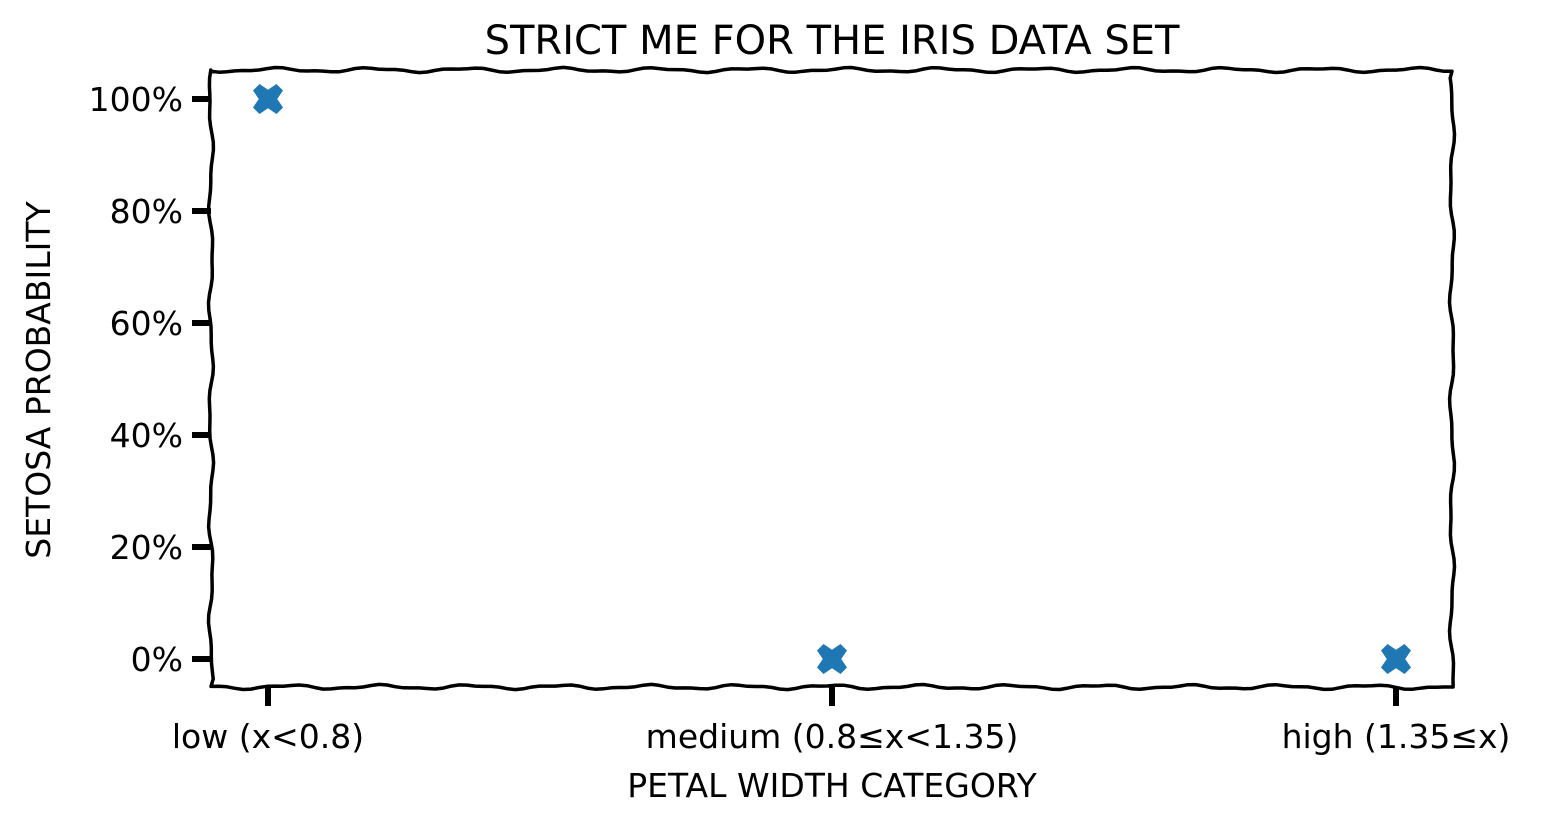  I want to click on x-tick-label: high (1.35≤x), so click(1396, 736).